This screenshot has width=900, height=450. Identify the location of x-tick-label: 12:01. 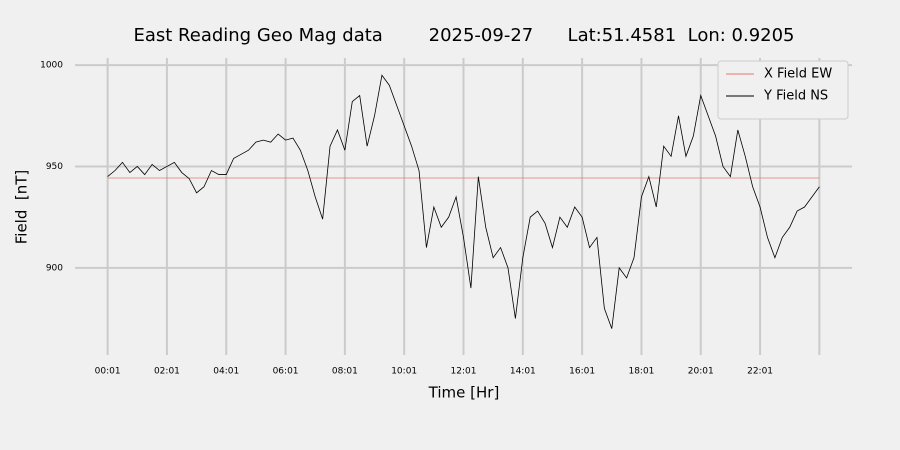
(464, 372).